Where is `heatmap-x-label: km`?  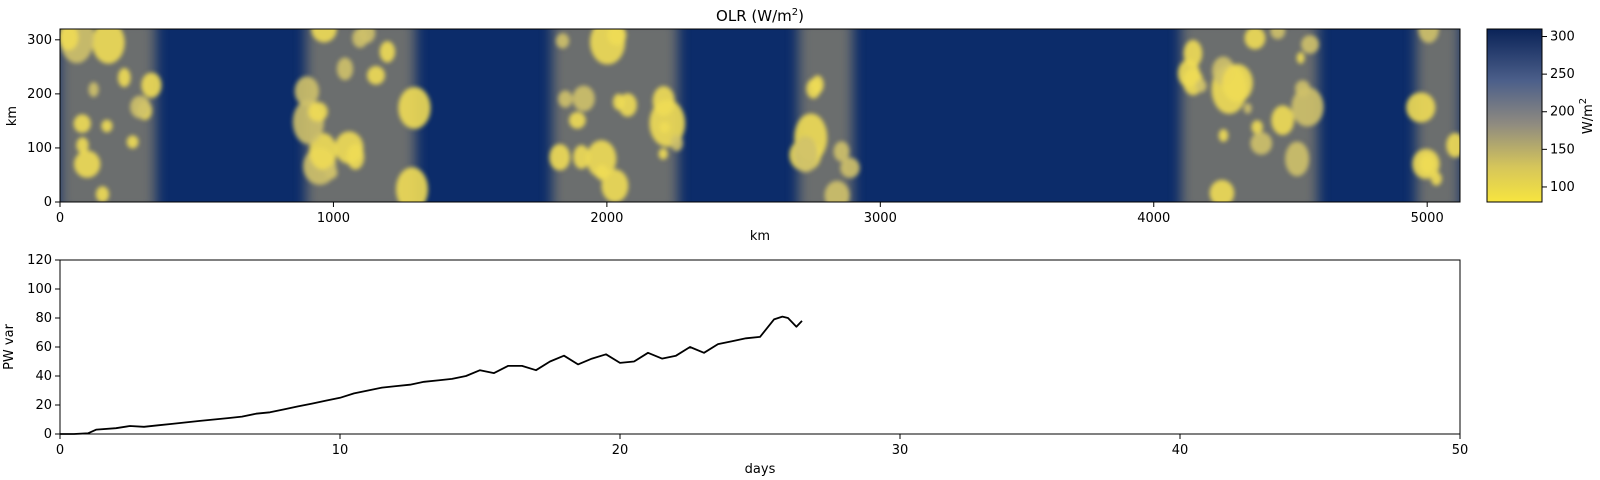 heatmap-x-label: km is located at coordinates (760, 236).